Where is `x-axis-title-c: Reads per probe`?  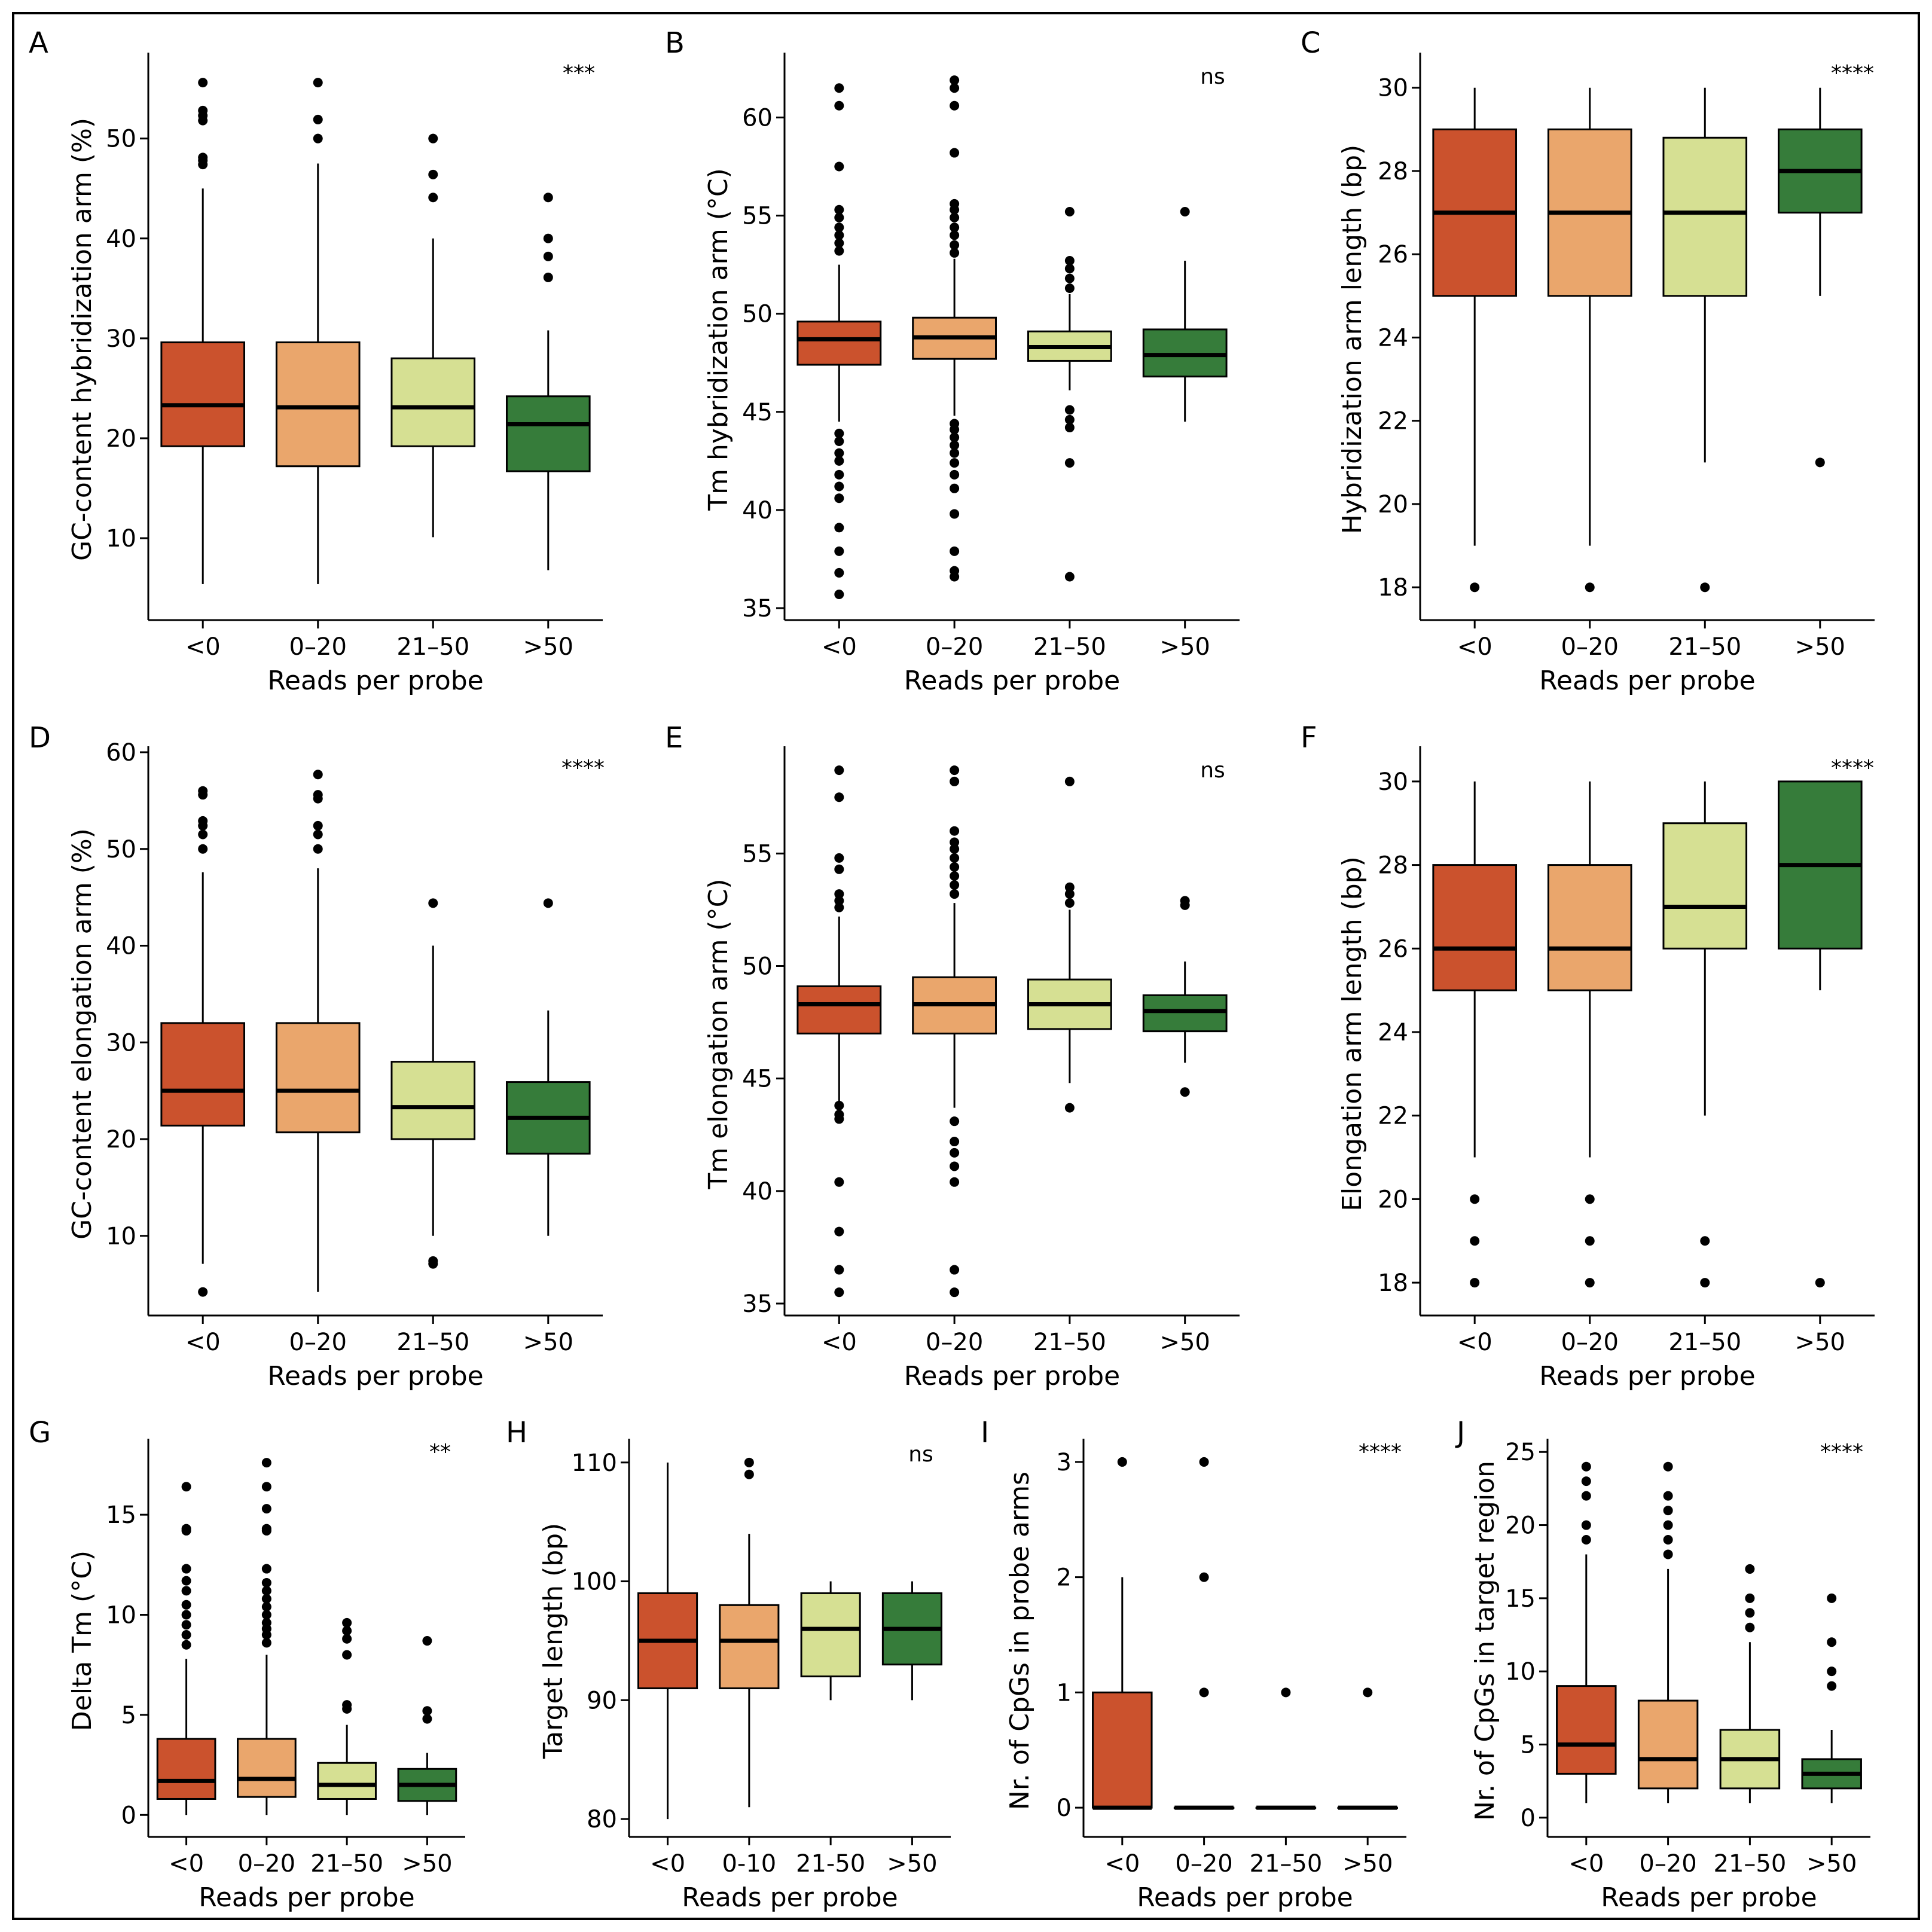
x-axis-title-c: Reads per probe is located at coordinates (1647, 681).